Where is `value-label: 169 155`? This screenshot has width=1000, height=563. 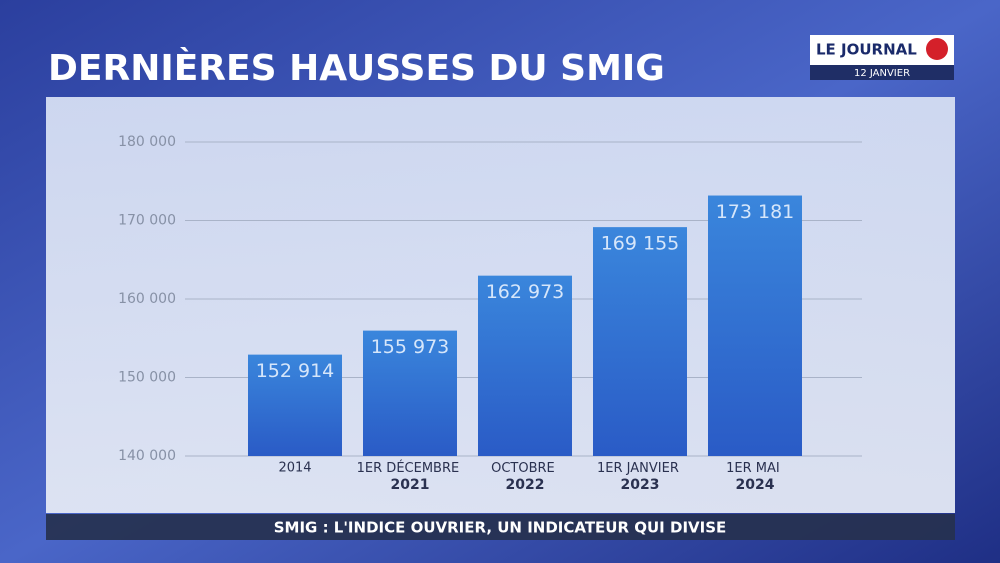 value-label: 169 155 is located at coordinates (640, 244).